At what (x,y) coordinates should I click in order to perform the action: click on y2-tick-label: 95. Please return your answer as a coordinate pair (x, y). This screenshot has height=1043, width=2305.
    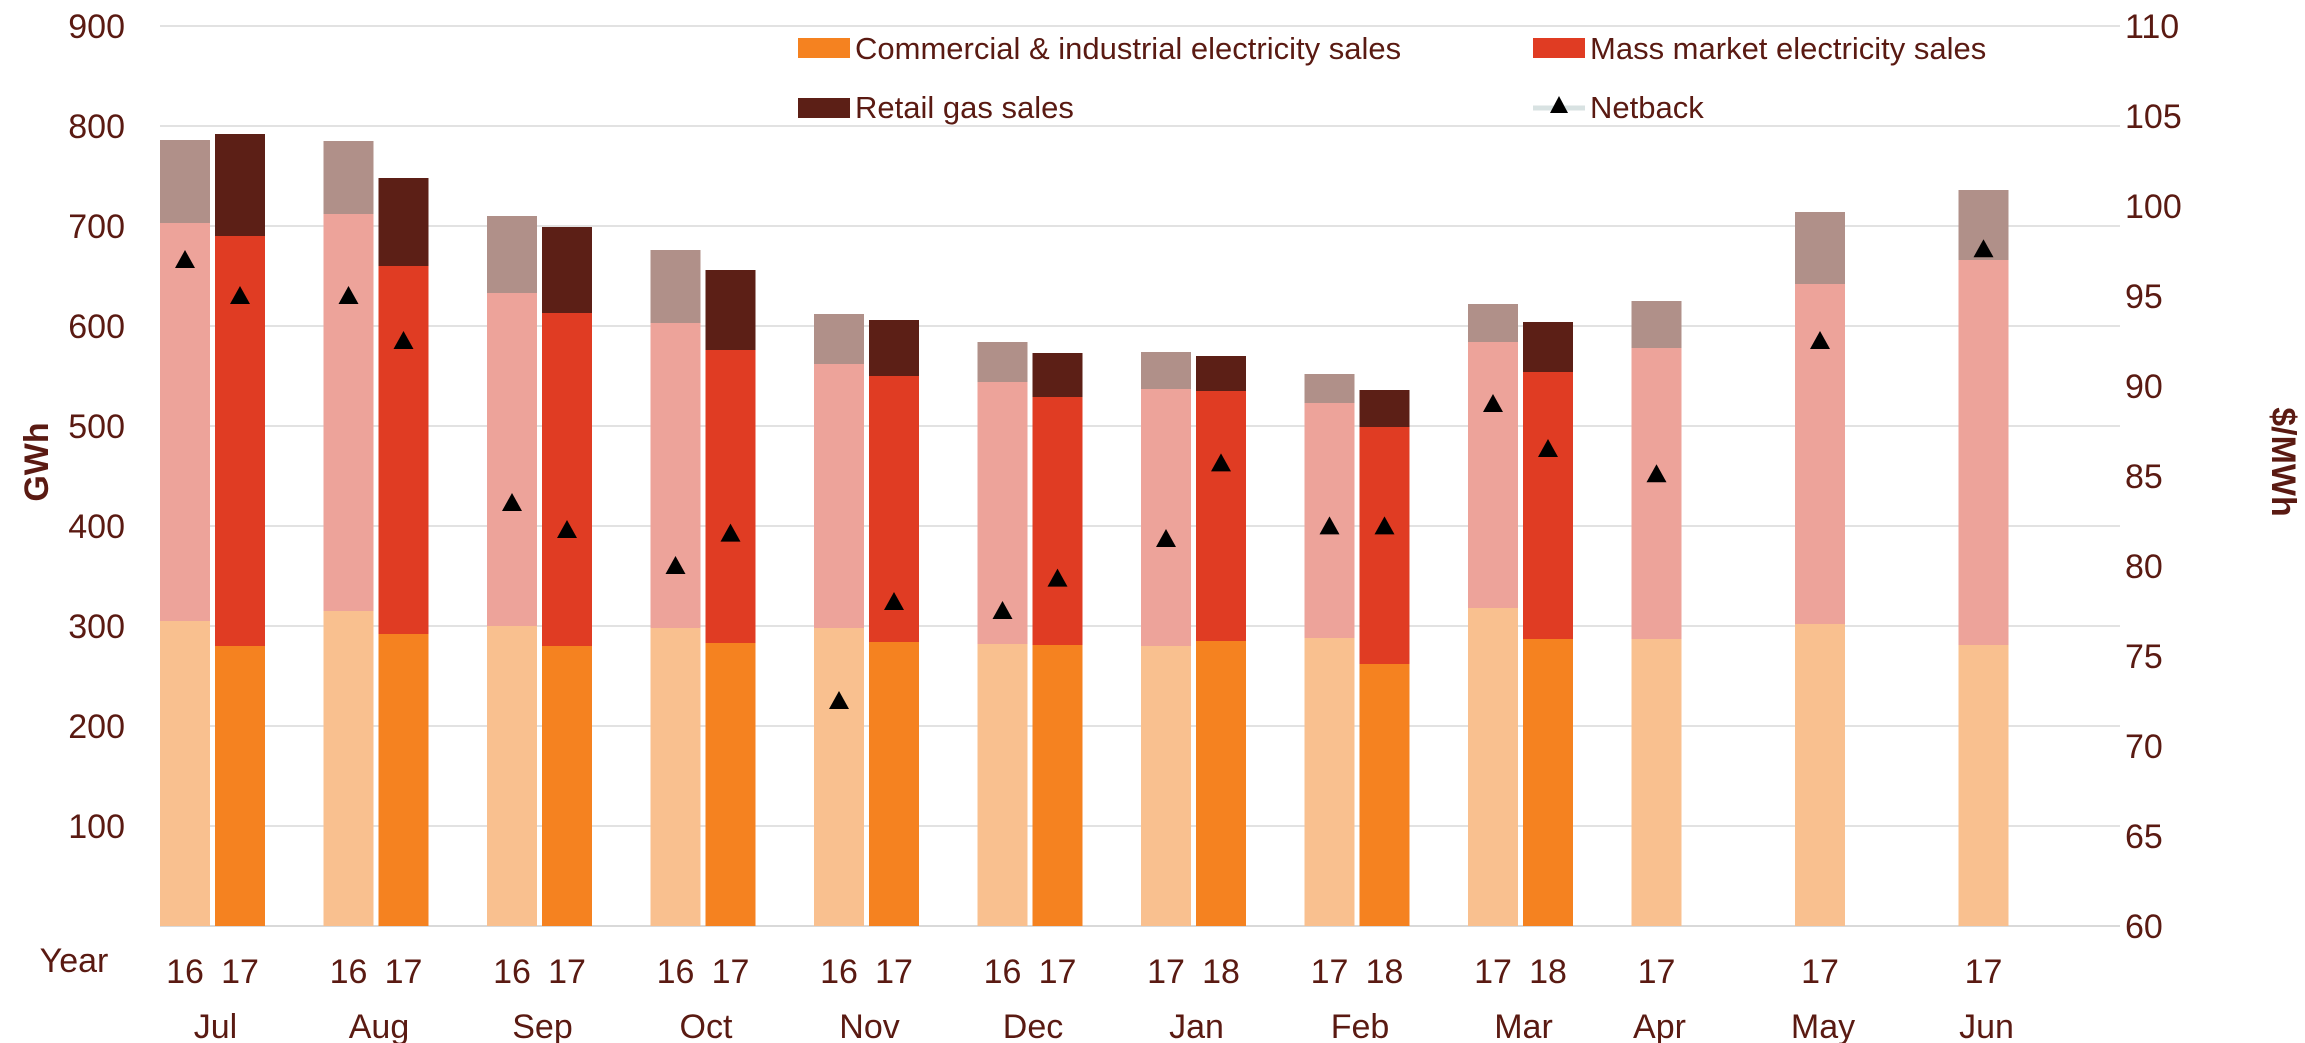
    Looking at the image, I should click on (2144, 297).